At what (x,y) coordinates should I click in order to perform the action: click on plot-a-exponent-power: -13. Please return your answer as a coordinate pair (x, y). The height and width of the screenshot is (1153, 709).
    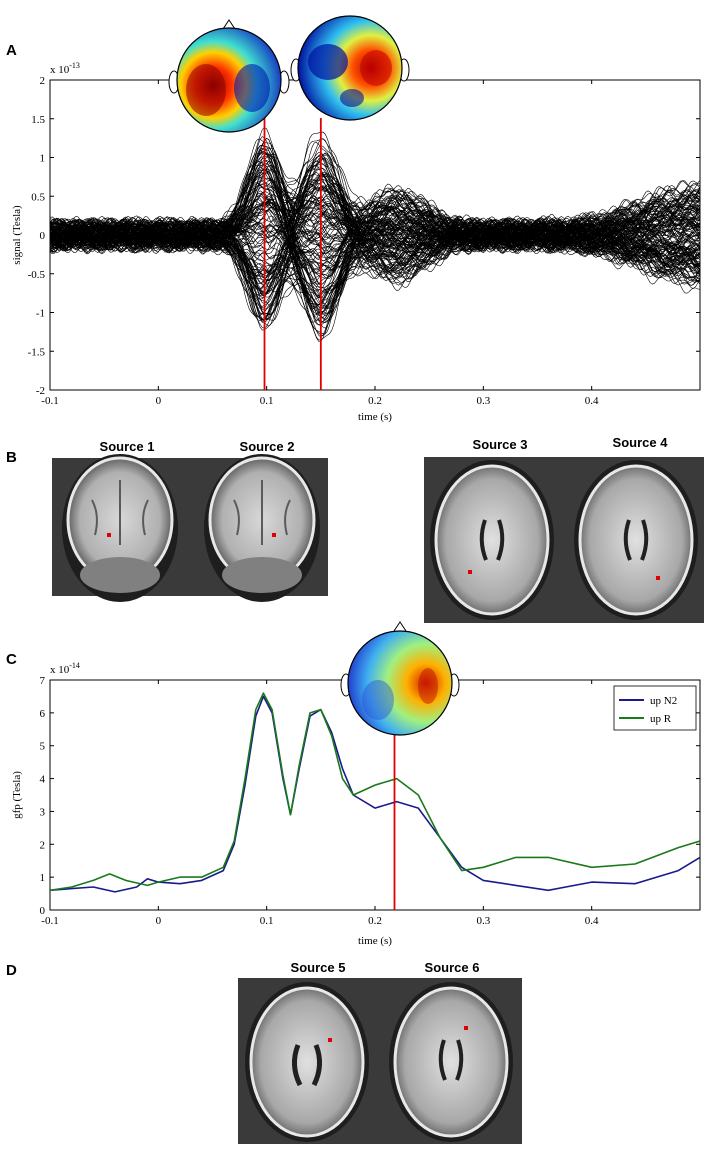
    Looking at the image, I should click on (74, 65).